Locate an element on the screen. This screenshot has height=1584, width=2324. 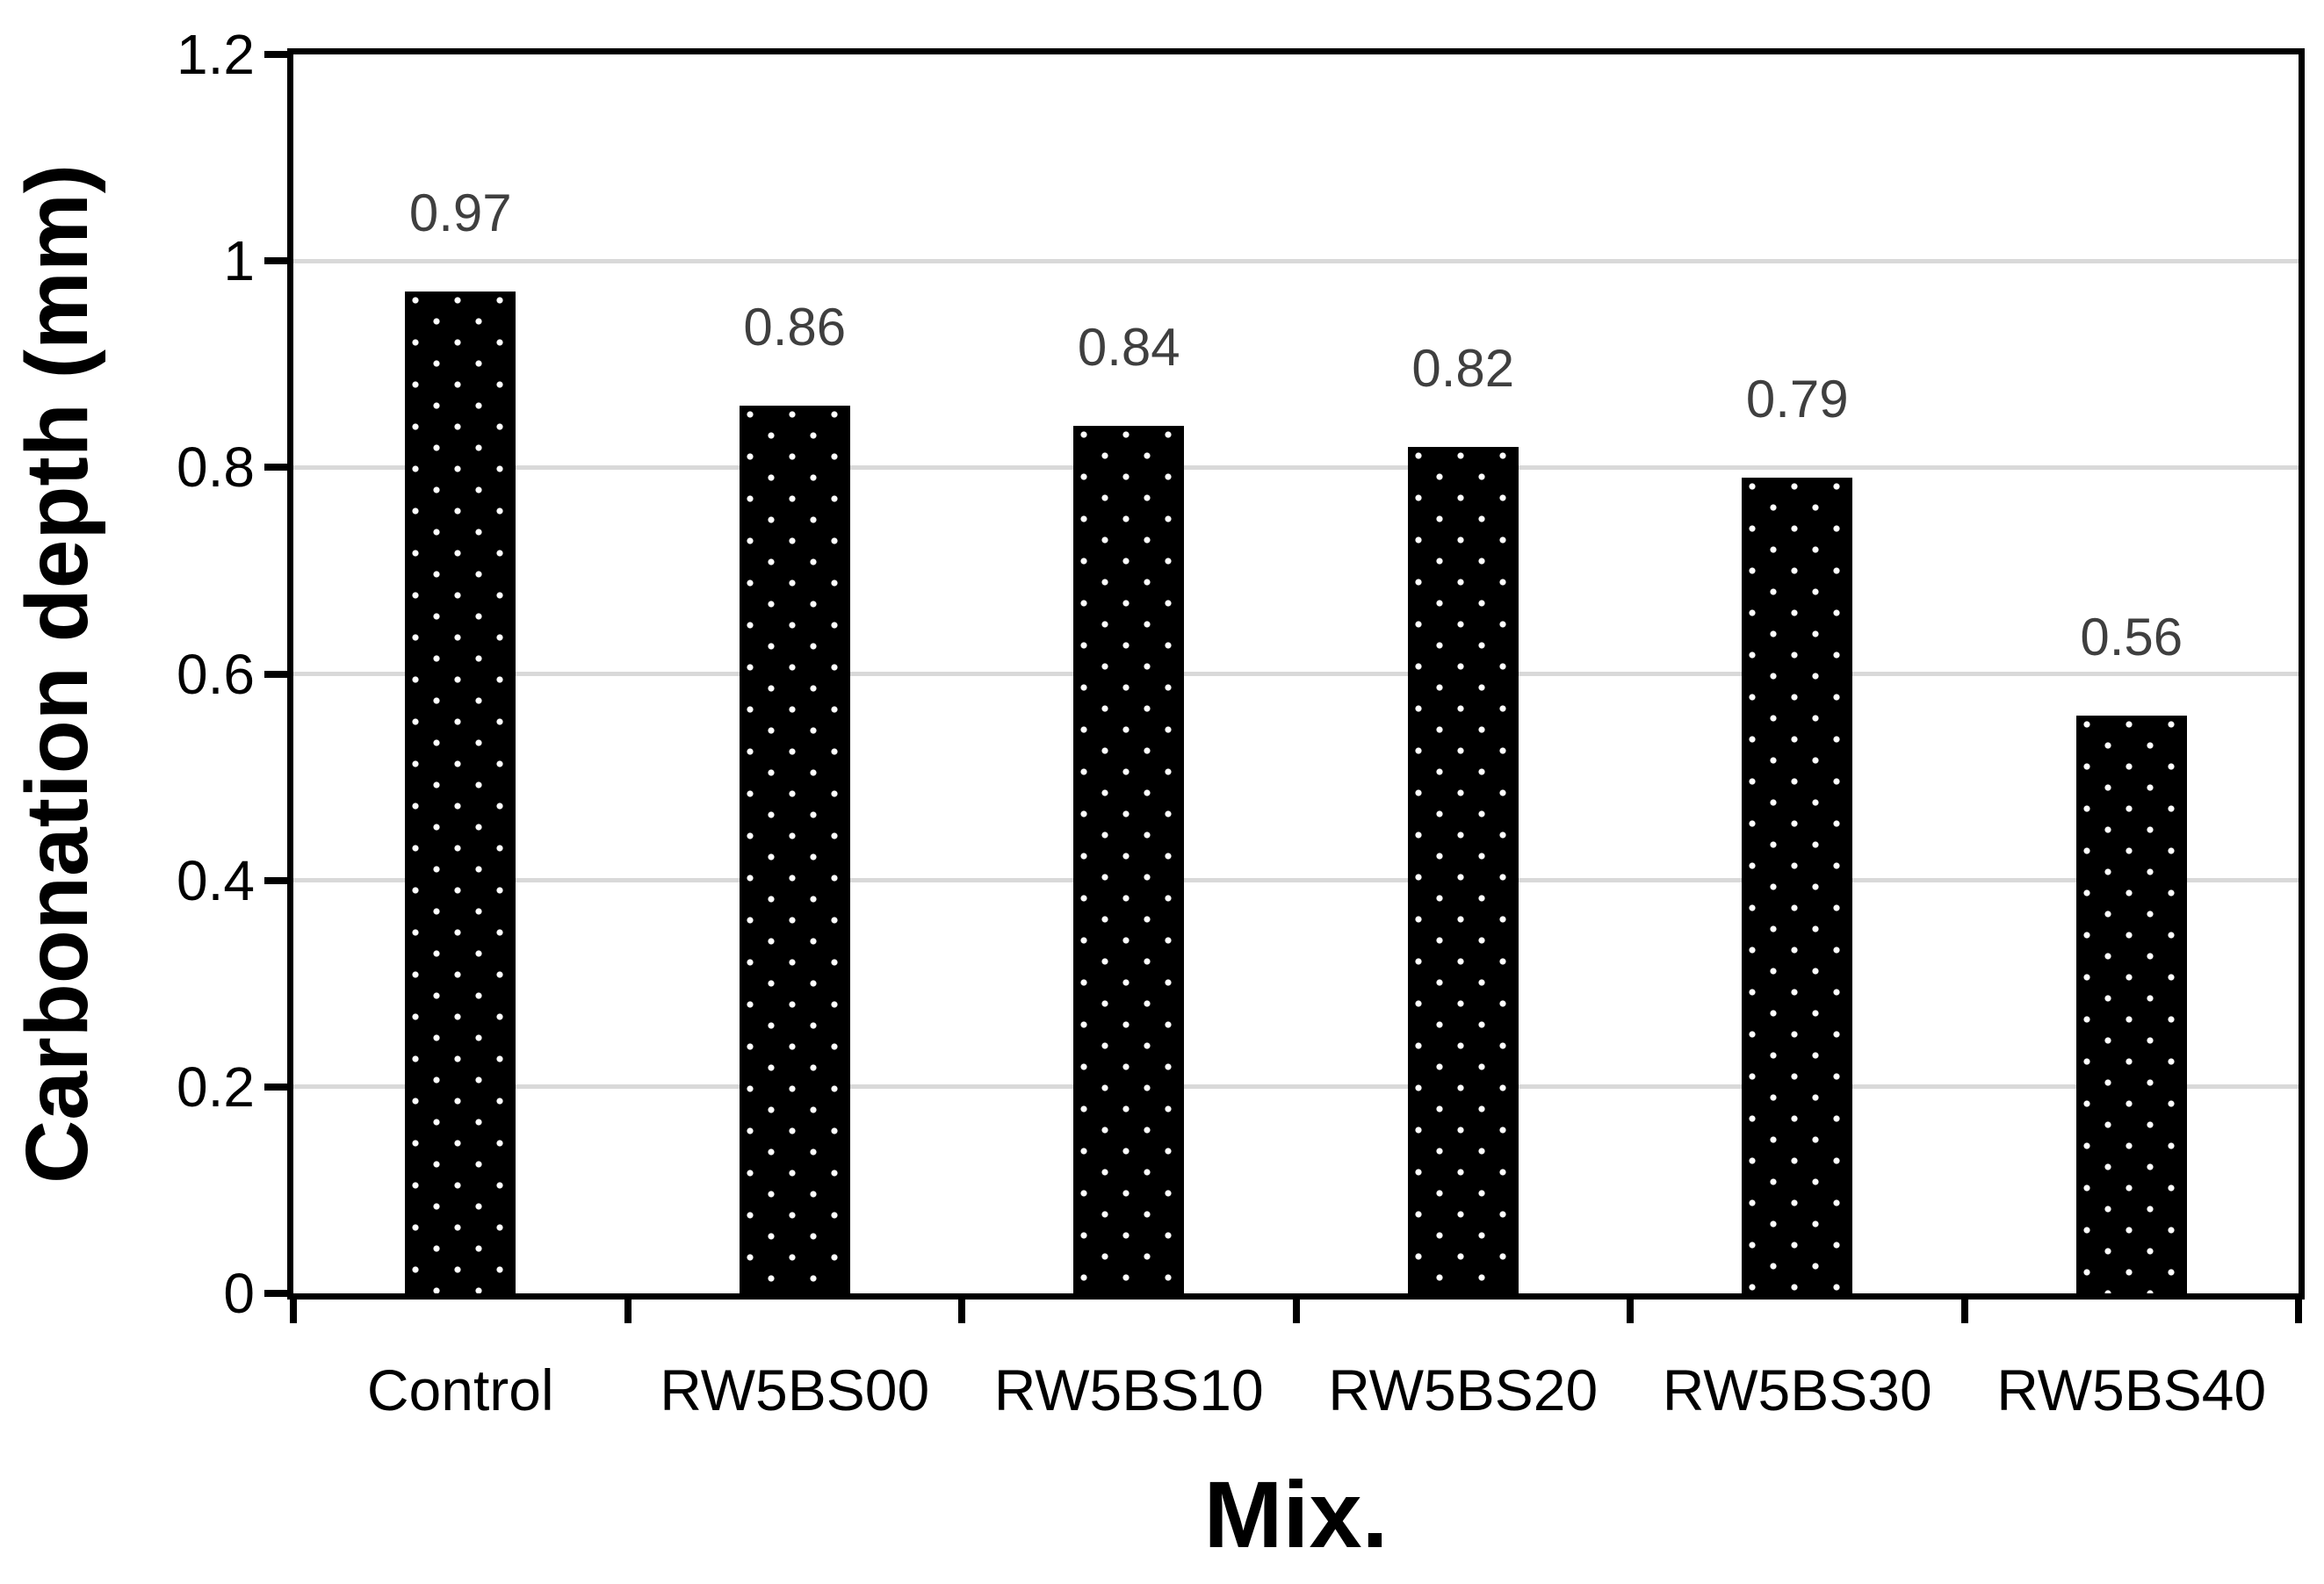
bar-value-label: 0.86 is located at coordinates (795, 326).